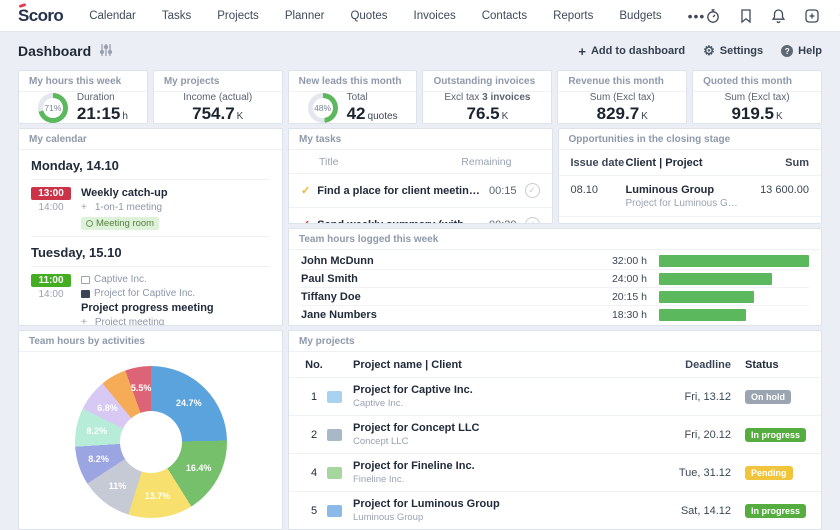 This screenshot has width=840, height=530. I want to click on person-name: Jane Numbers, so click(339, 315).